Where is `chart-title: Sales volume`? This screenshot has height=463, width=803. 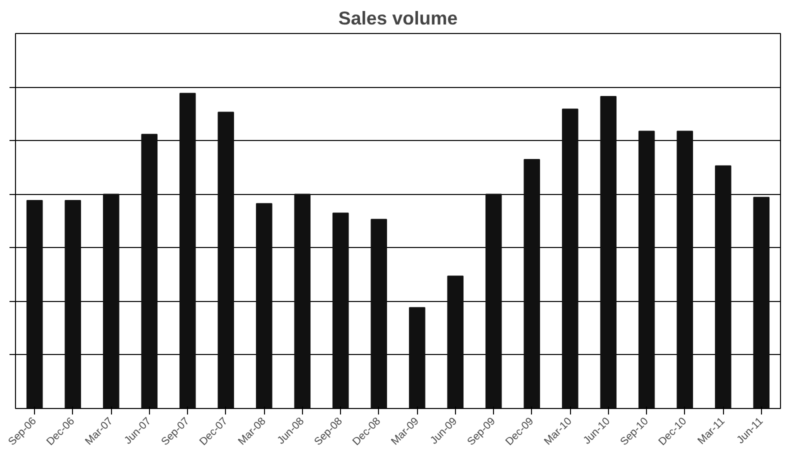 chart-title: Sales volume is located at coordinates (398, 18).